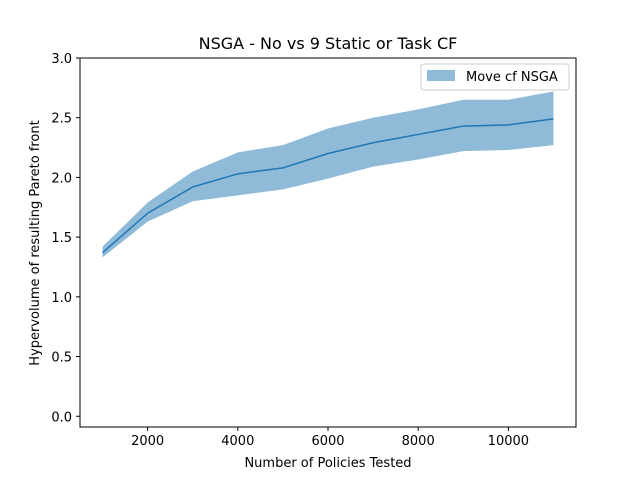 The image size is (640, 480). I want to click on y-axis-label: Hypervolume of resulting Pareto front, so click(35, 242).